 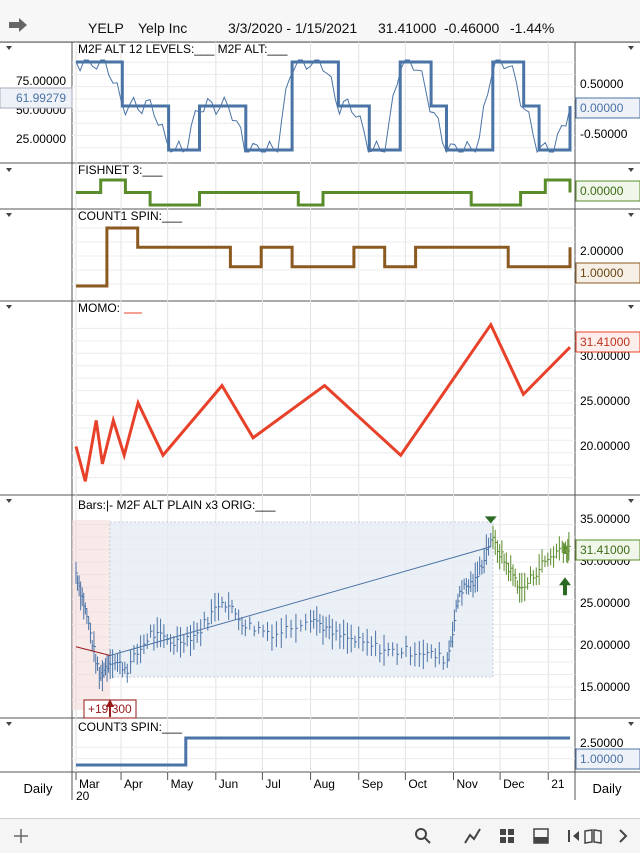 What do you see at coordinates (466, 784) in the screenshot?
I see `month-label: Nov` at bounding box center [466, 784].